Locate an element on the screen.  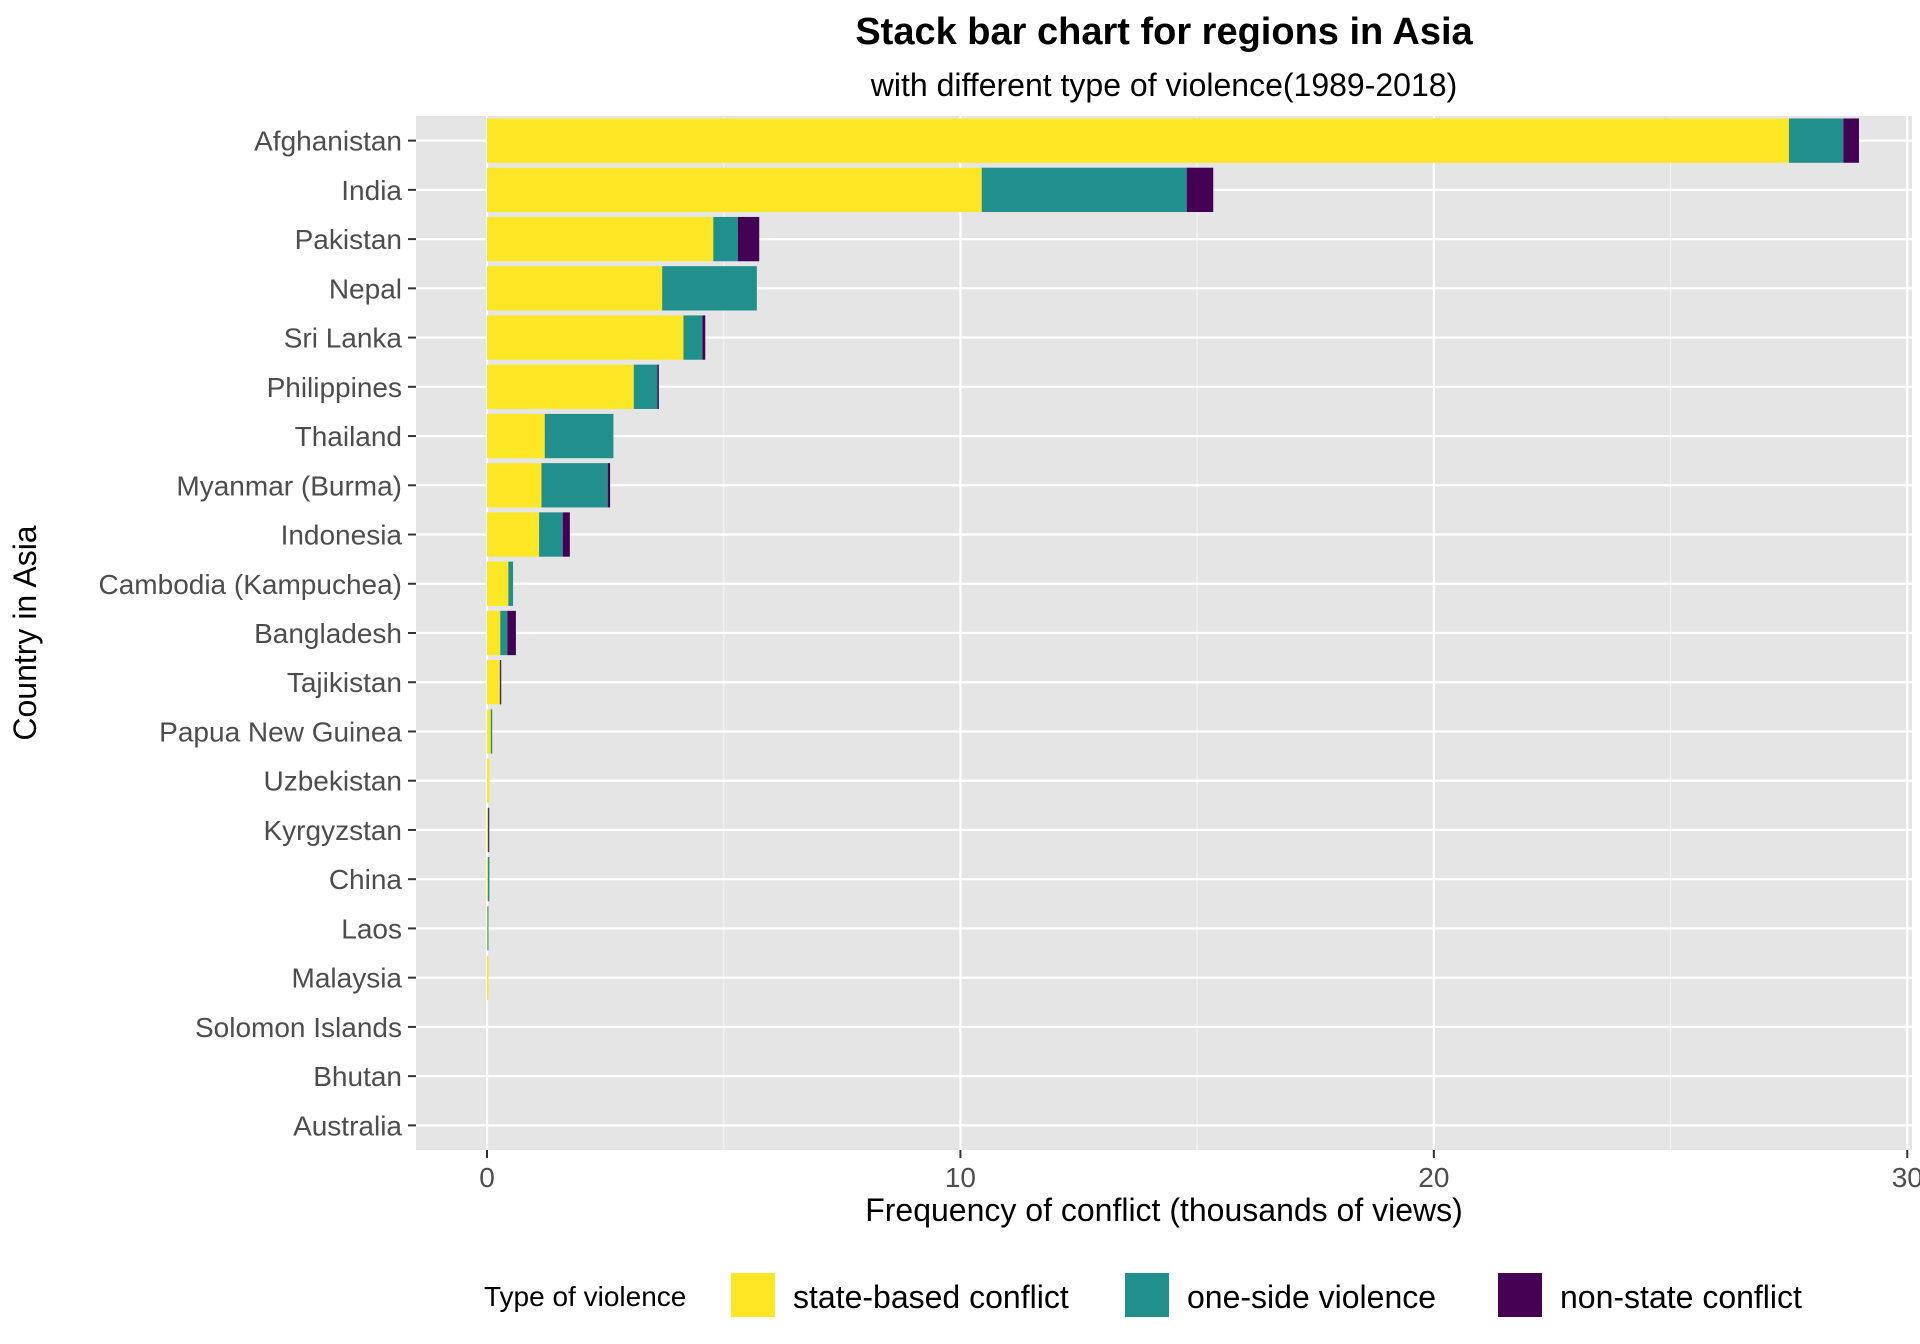
y-tick-label: Cambodia (Kampuchea) is located at coordinates (251, 584).